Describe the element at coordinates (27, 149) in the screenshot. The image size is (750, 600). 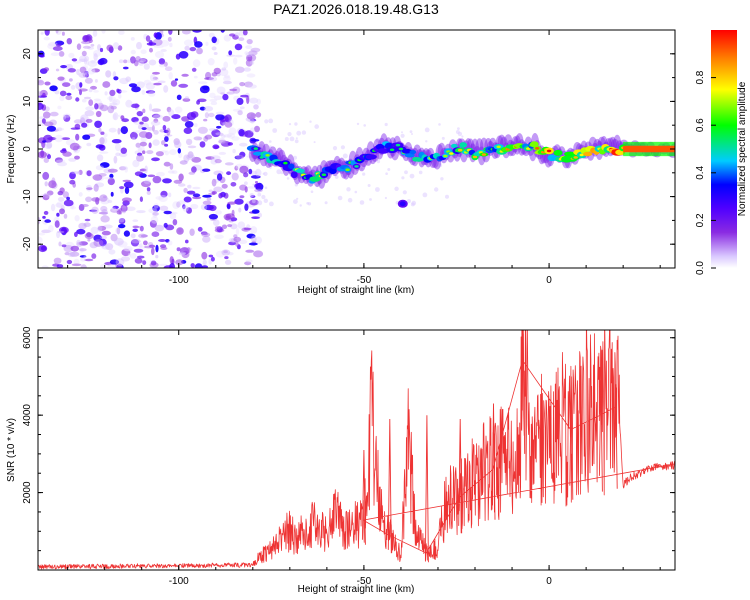
I see `top-y-tick-label: 0` at that location.